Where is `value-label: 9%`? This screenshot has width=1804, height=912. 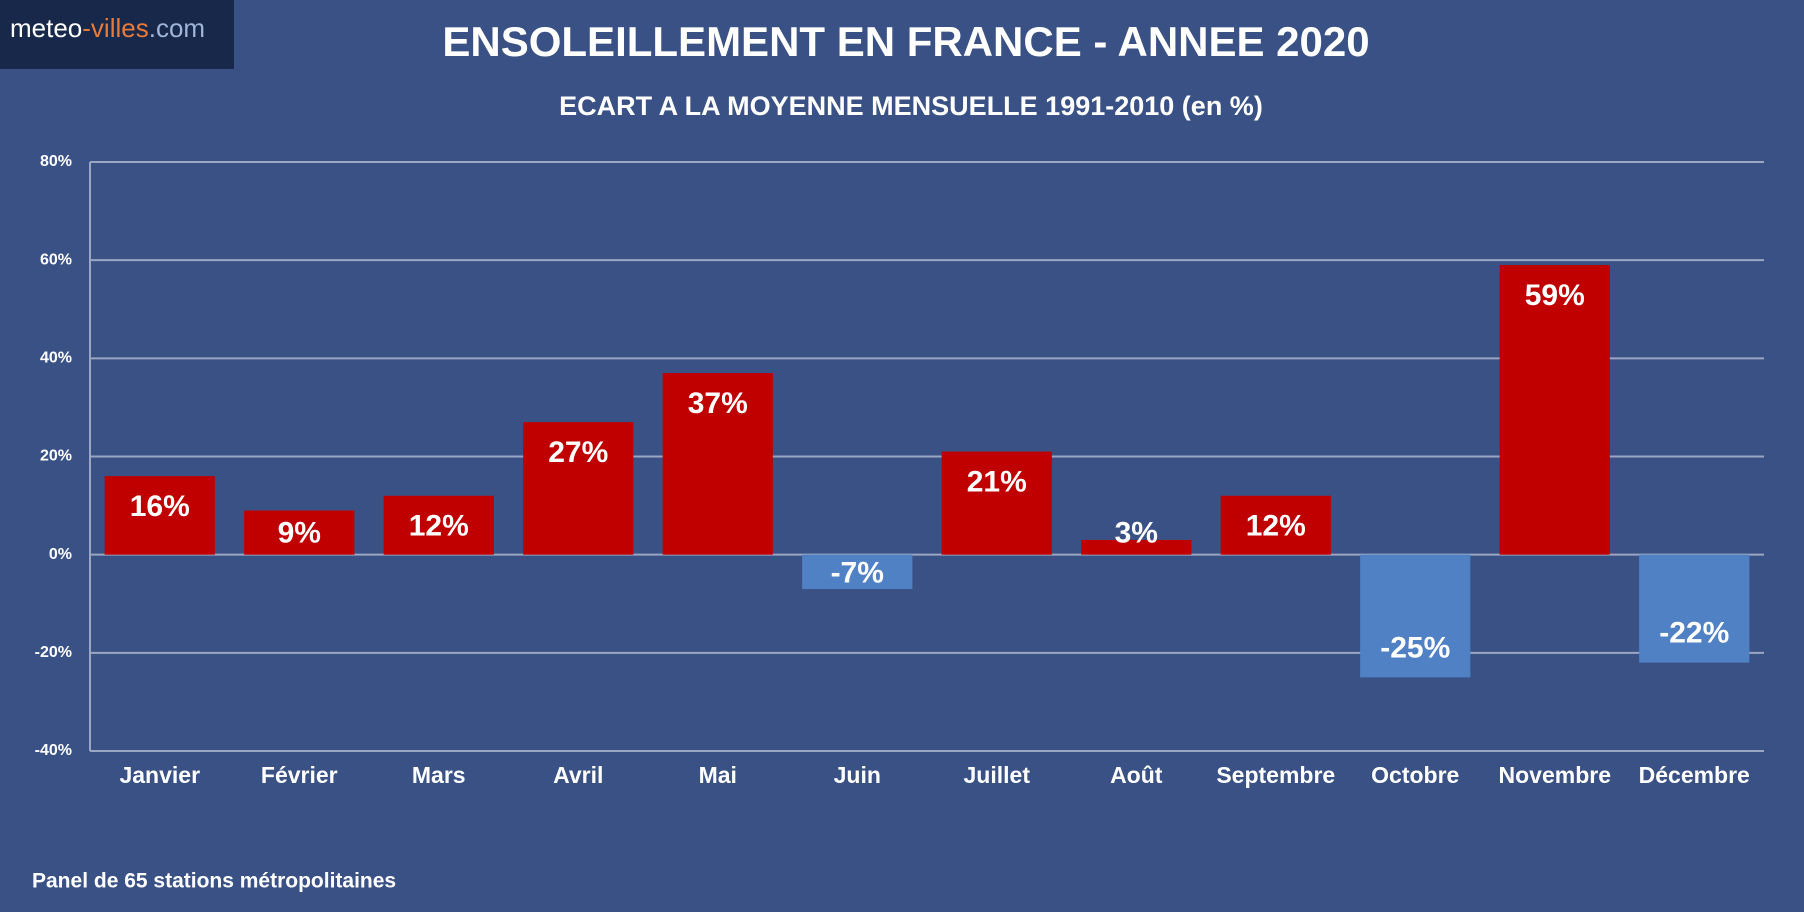 value-label: 9% is located at coordinates (299, 533).